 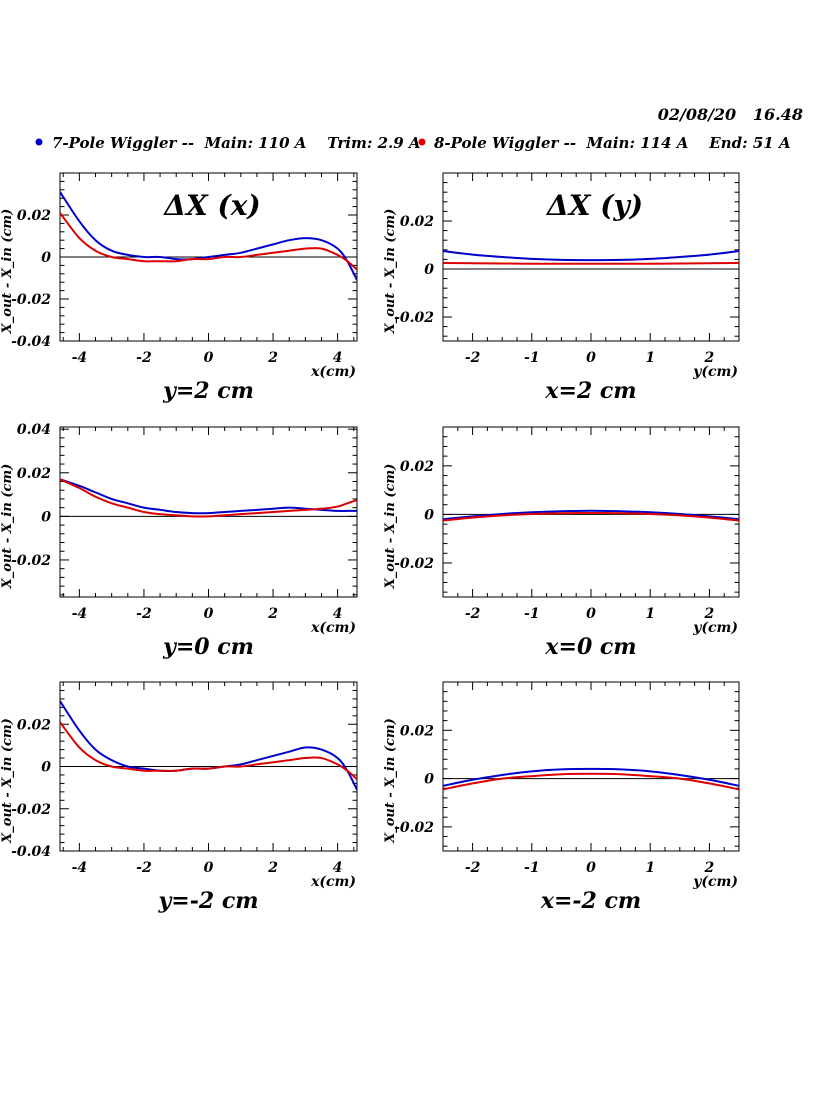 What do you see at coordinates (590, 647) in the screenshot?
I see `panel-caption: x=0 cm` at bounding box center [590, 647].